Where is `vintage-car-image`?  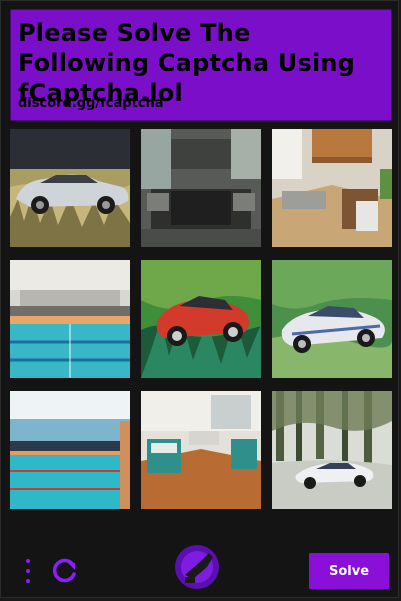 vintage-car-image is located at coordinates (70, 188).